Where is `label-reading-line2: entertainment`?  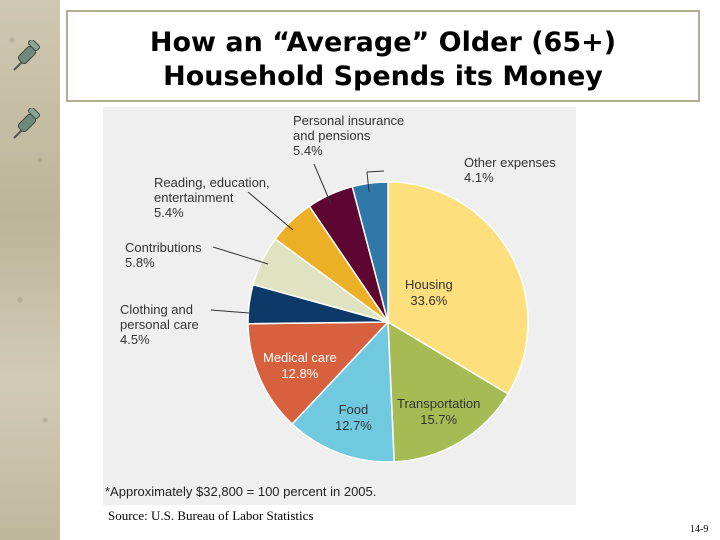 label-reading-line2: entertainment is located at coordinates (194, 197).